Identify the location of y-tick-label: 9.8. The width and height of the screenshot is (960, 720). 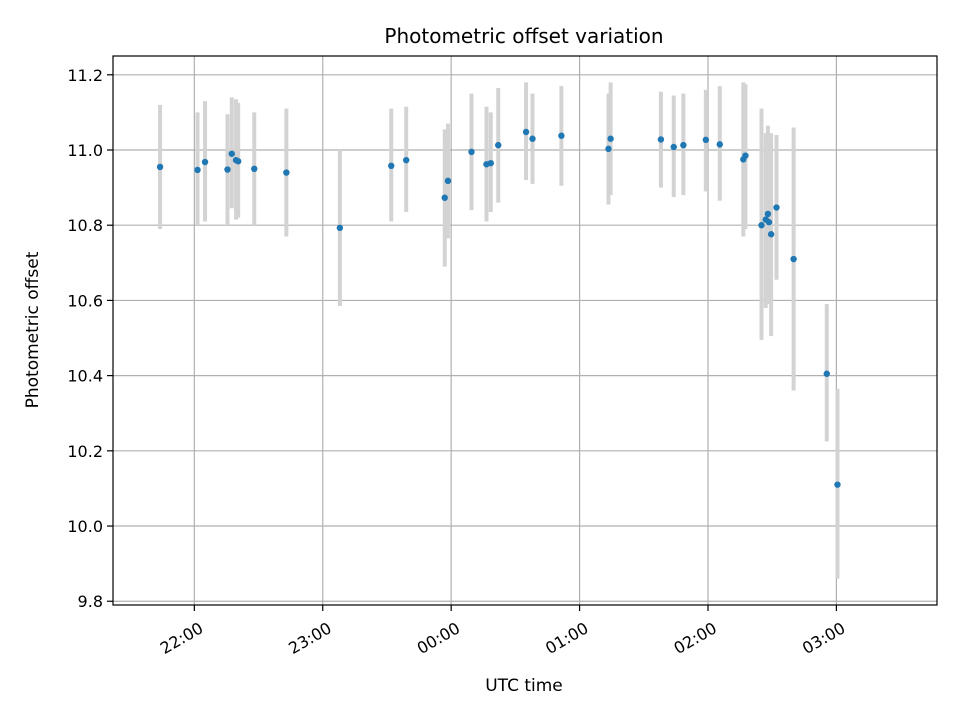
(90, 601).